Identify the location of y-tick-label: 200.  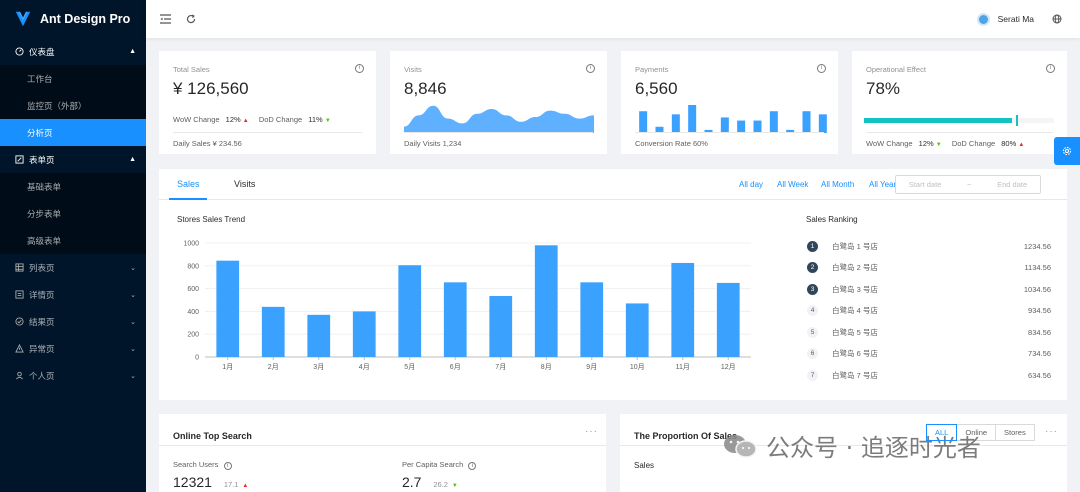
(193, 335).